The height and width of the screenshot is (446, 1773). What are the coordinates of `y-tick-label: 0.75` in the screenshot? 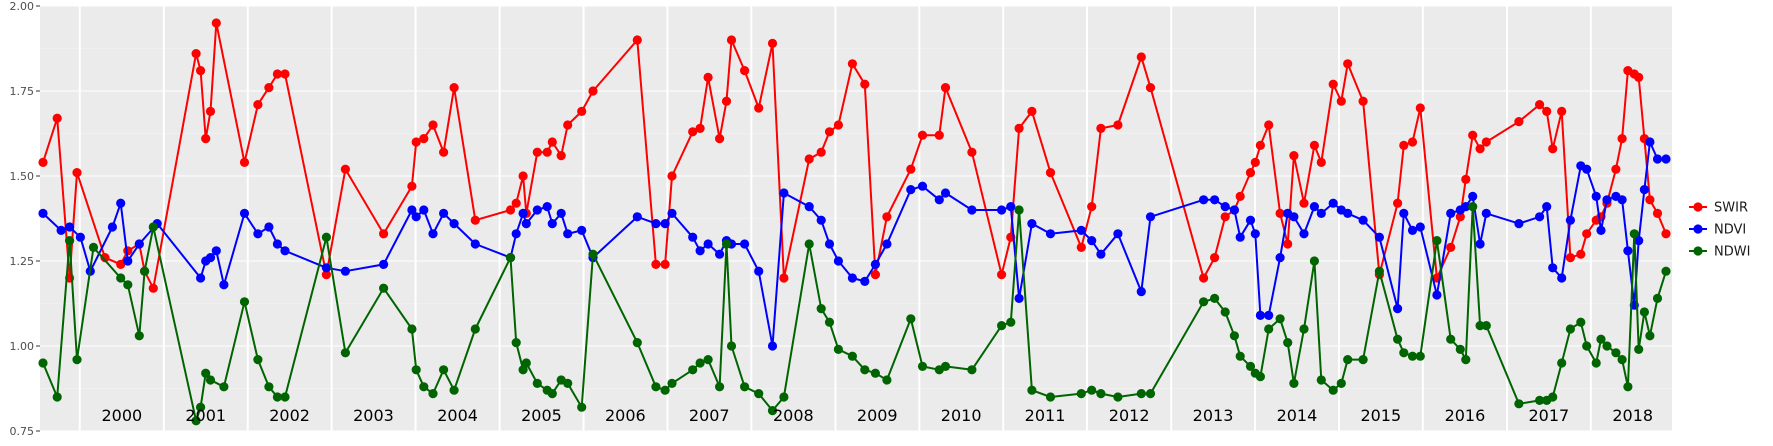 It's located at (22, 431).